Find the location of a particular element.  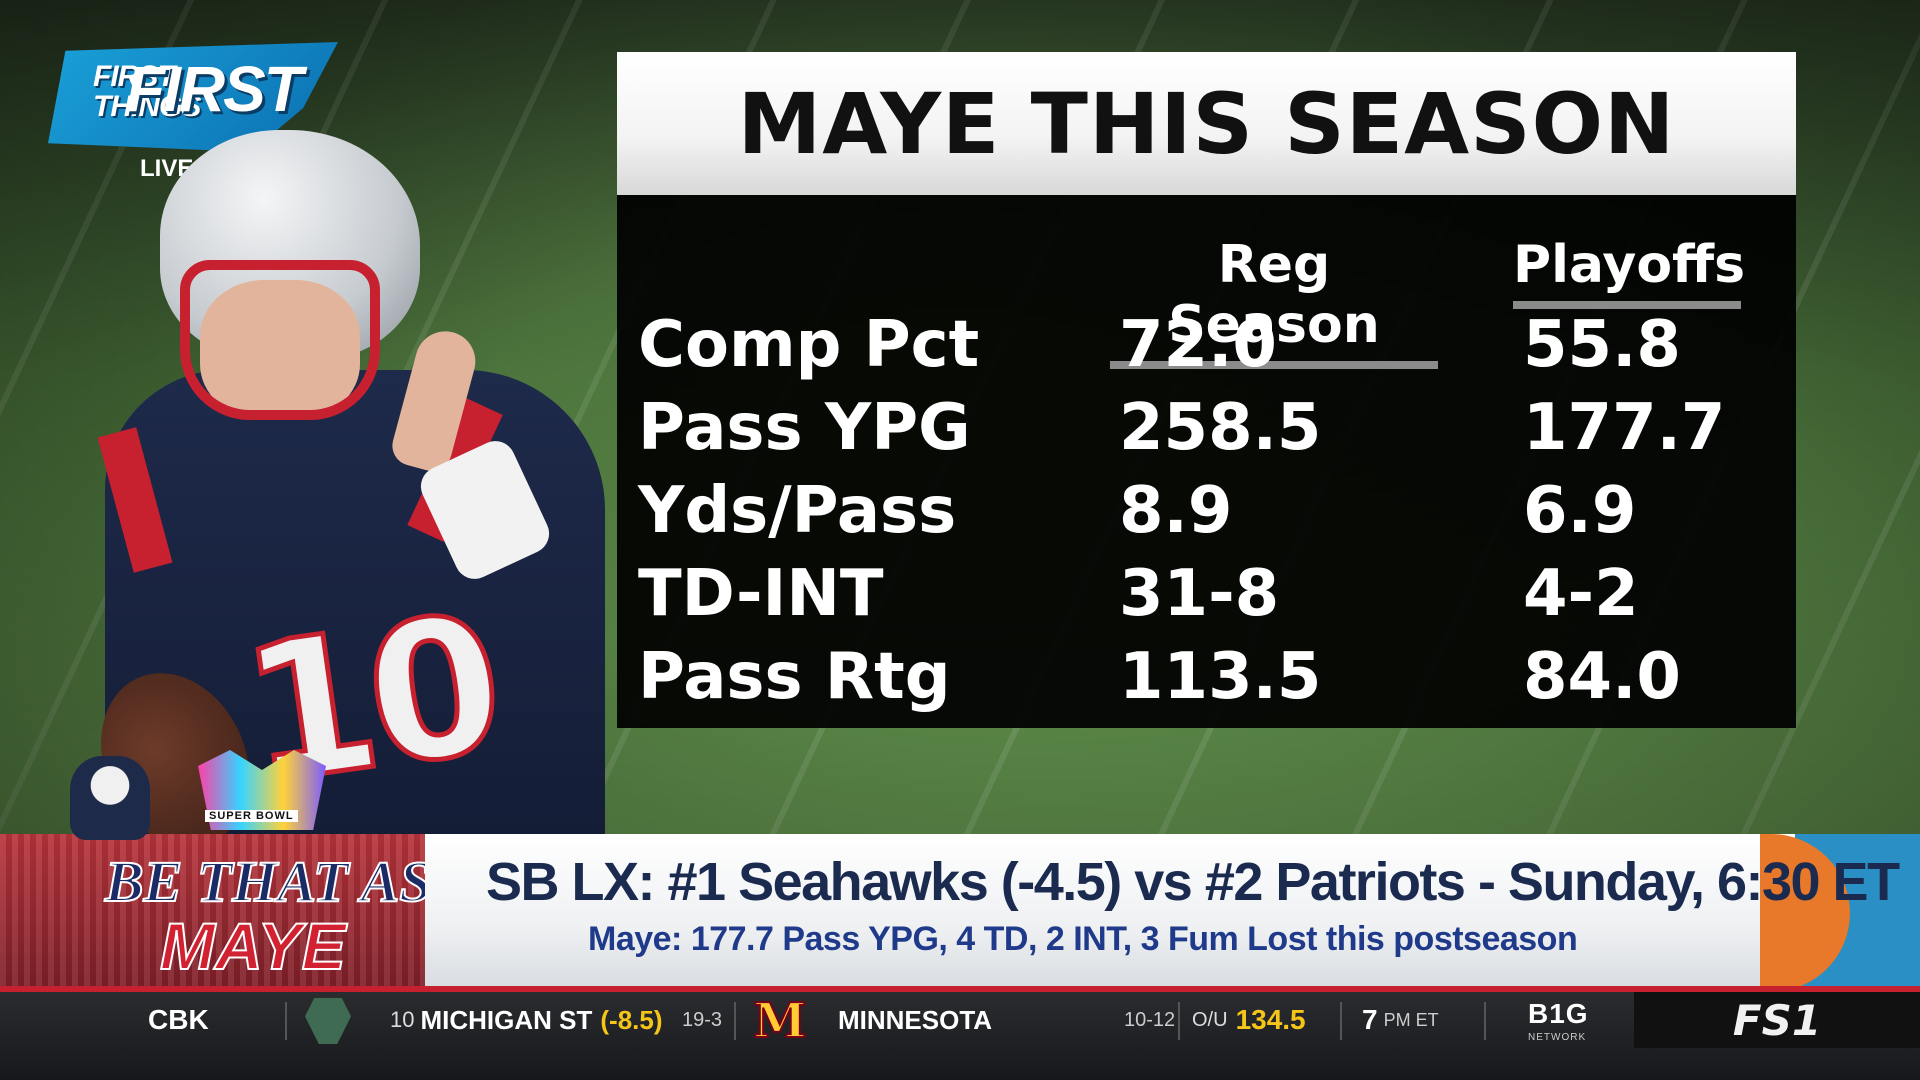

ticker-league: CBK is located at coordinates (178, 1019).